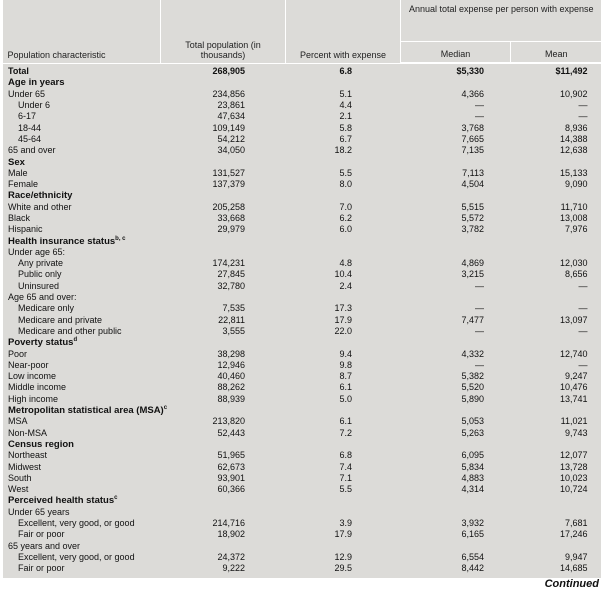 The width and height of the screenshot is (605, 594). What do you see at coordinates (302, 286) in the screenshot?
I see `table-row: Uninsured 32,780 2.4— —` at bounding box center [302, 286].